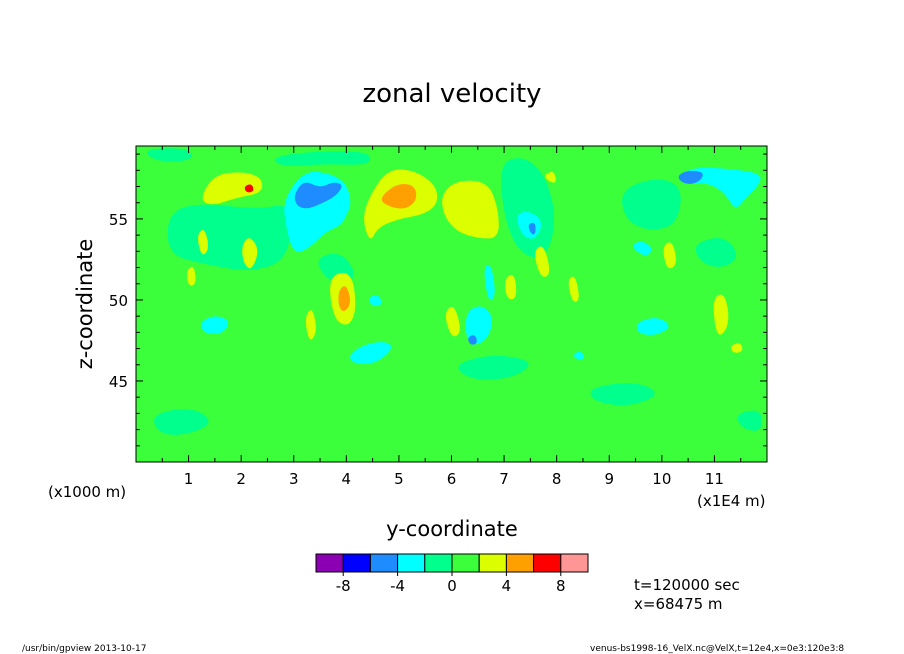  Describe the element at coordinates (85, 304) in the screenshot. I see `y-axis-label: z-coordinate` at that location.